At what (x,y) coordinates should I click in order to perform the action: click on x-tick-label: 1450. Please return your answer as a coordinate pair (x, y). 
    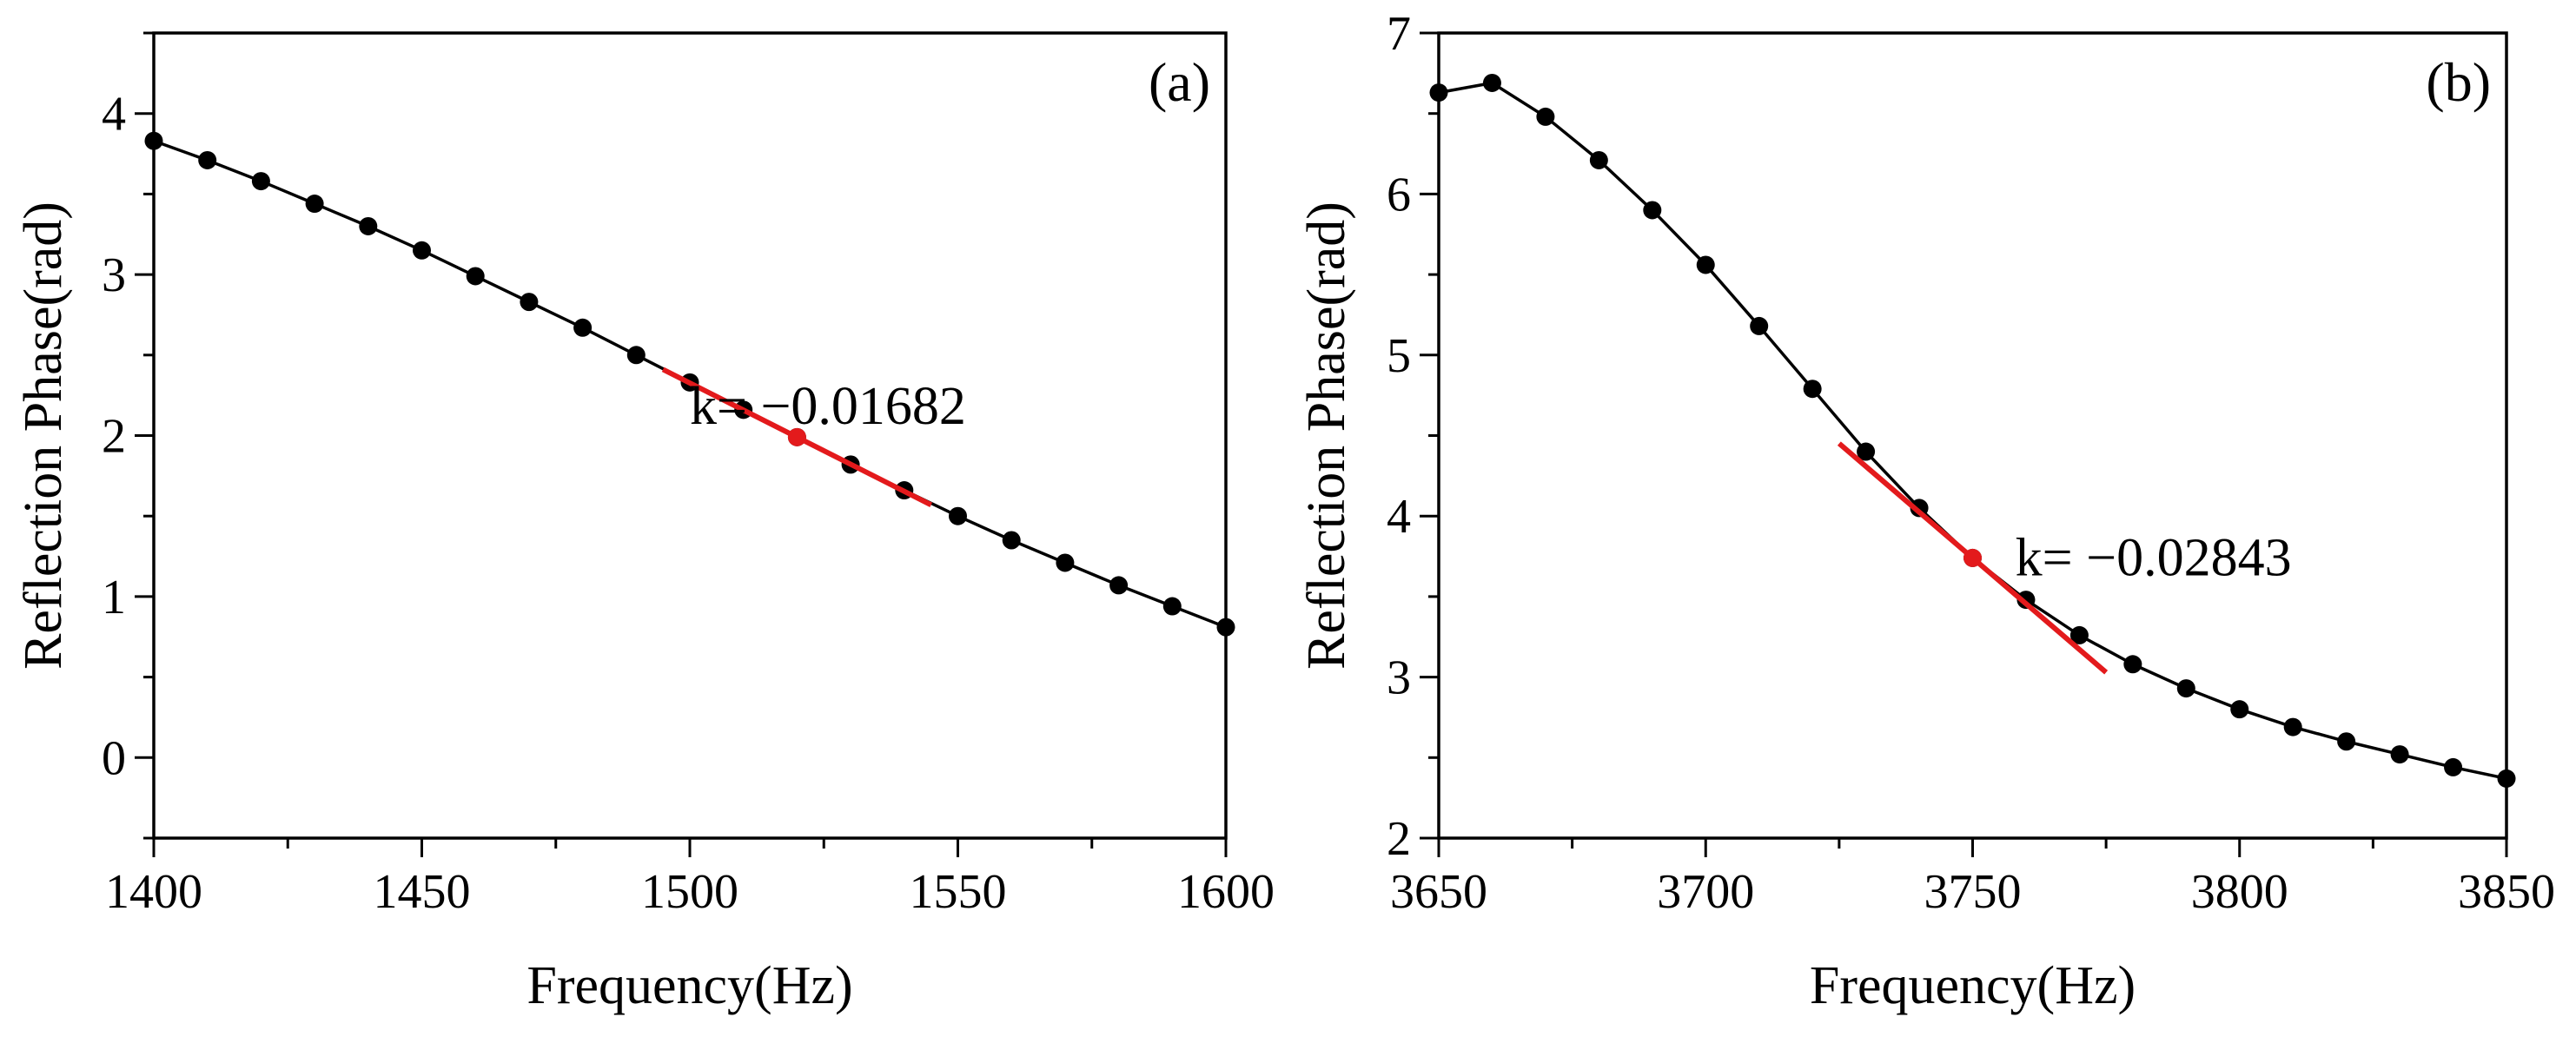
    Looking at the image, I should click on (422, 892).